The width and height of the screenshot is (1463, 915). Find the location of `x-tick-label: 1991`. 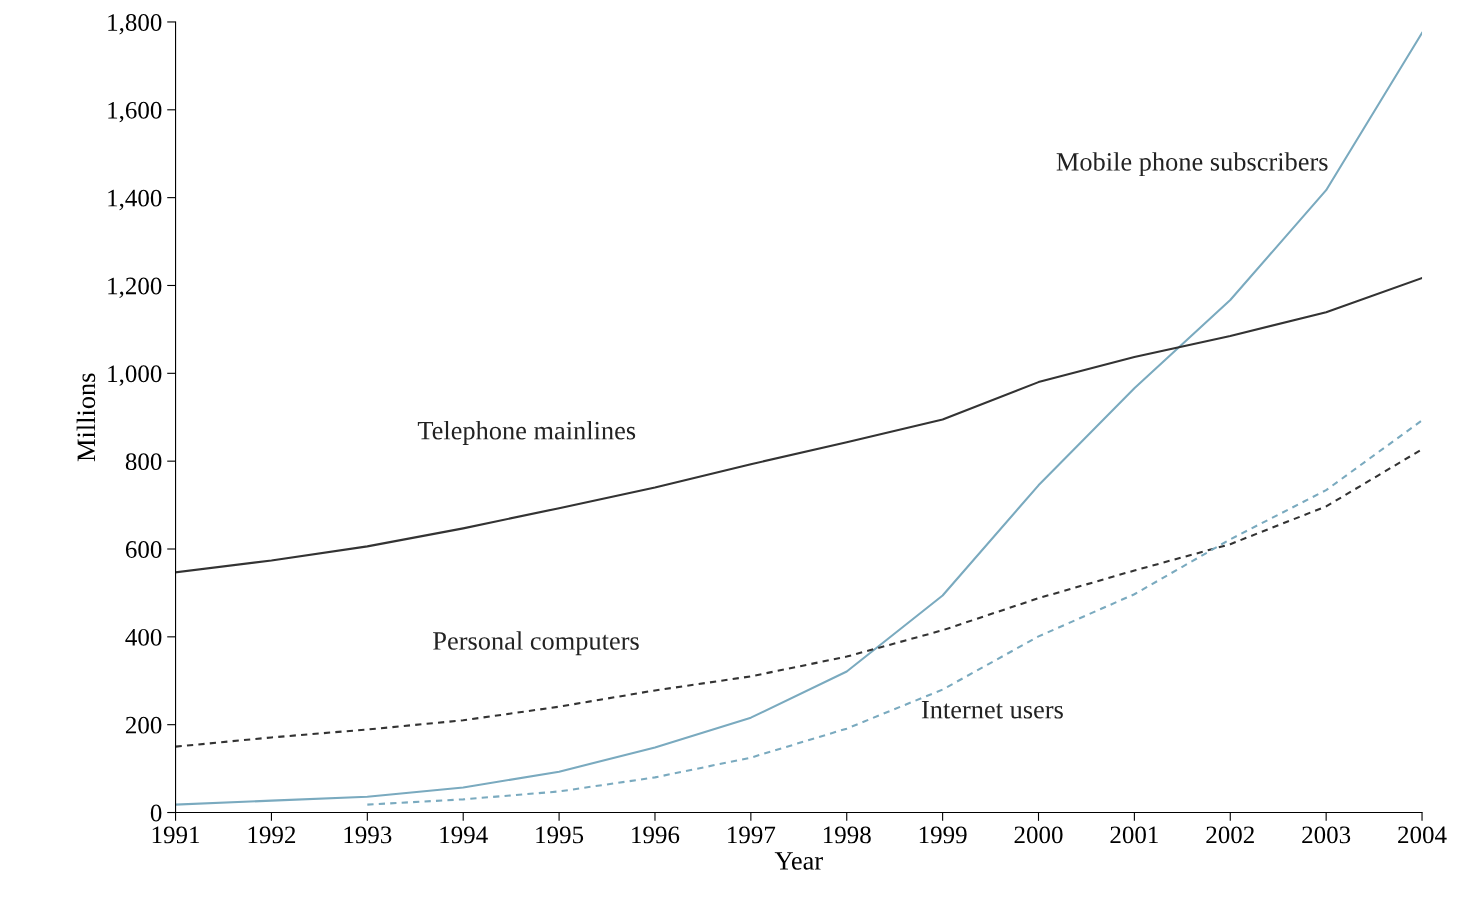

x-tick-label: 1991 is located at coordinates (176, 835).